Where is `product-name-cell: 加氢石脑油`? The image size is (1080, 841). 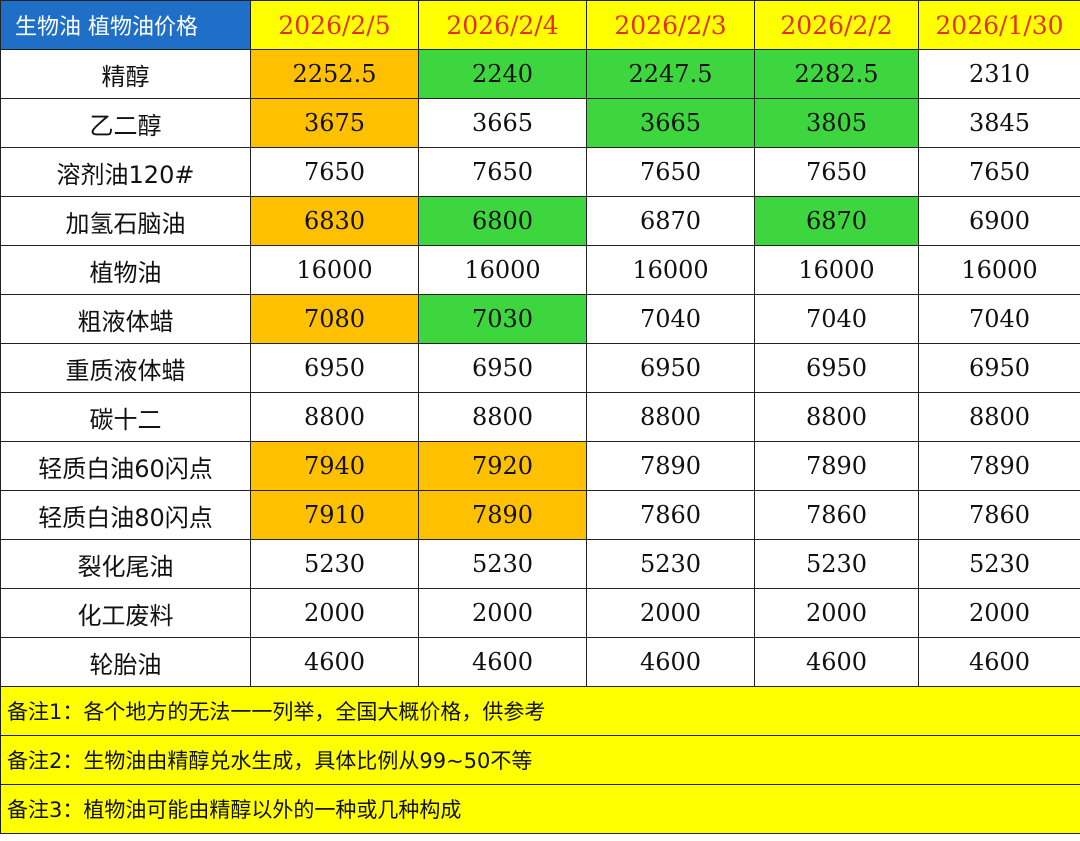 product-name-cell: 加氢石脑油 is located at coordinates (125, 221).